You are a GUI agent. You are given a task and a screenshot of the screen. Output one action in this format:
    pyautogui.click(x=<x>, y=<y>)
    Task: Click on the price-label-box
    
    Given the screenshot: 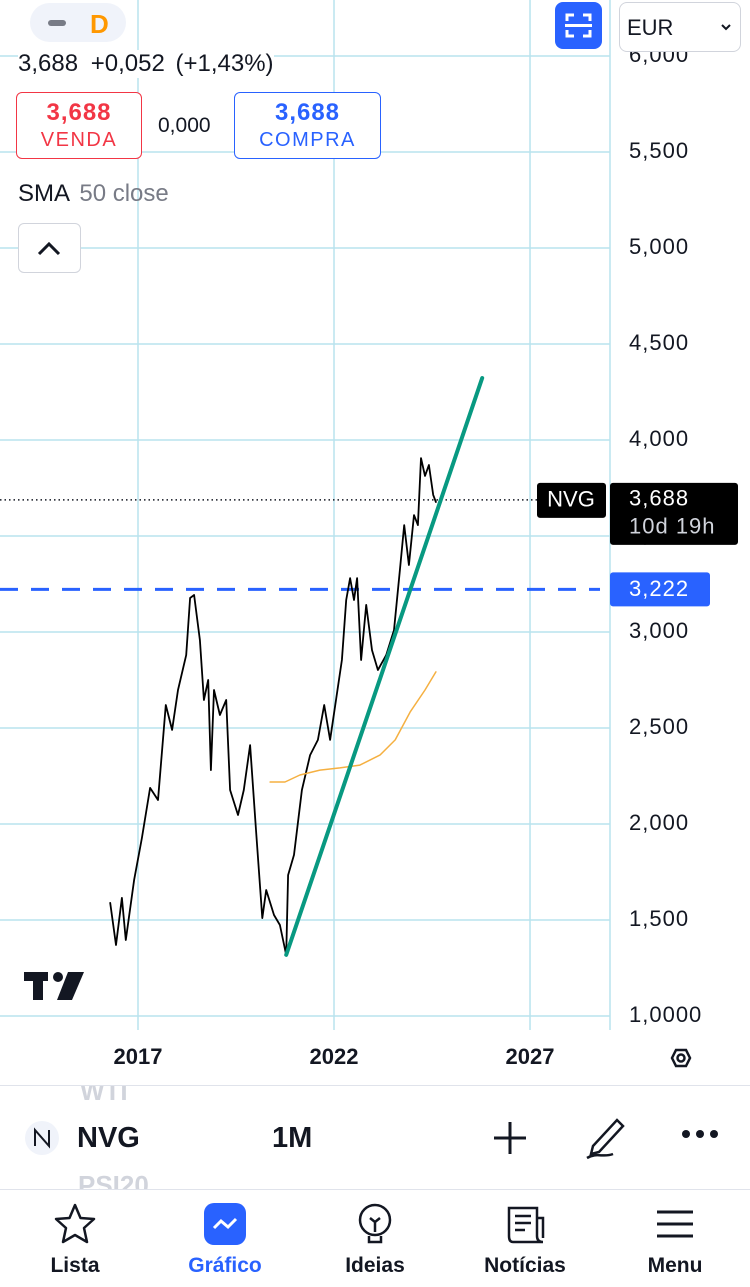 What is the action you would take?
    pyautogui.click(x=674, y=513)
    